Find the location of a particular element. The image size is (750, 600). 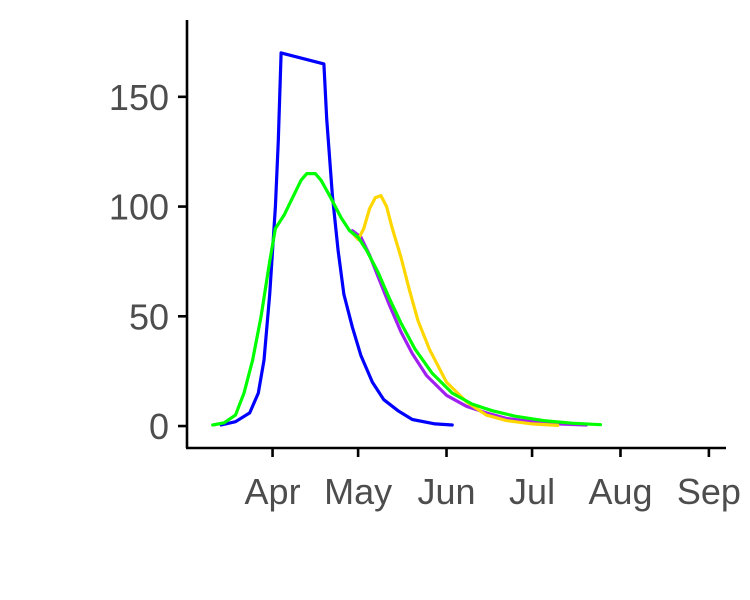

y-tick-label: 50 is located at coordinates (149, 316).